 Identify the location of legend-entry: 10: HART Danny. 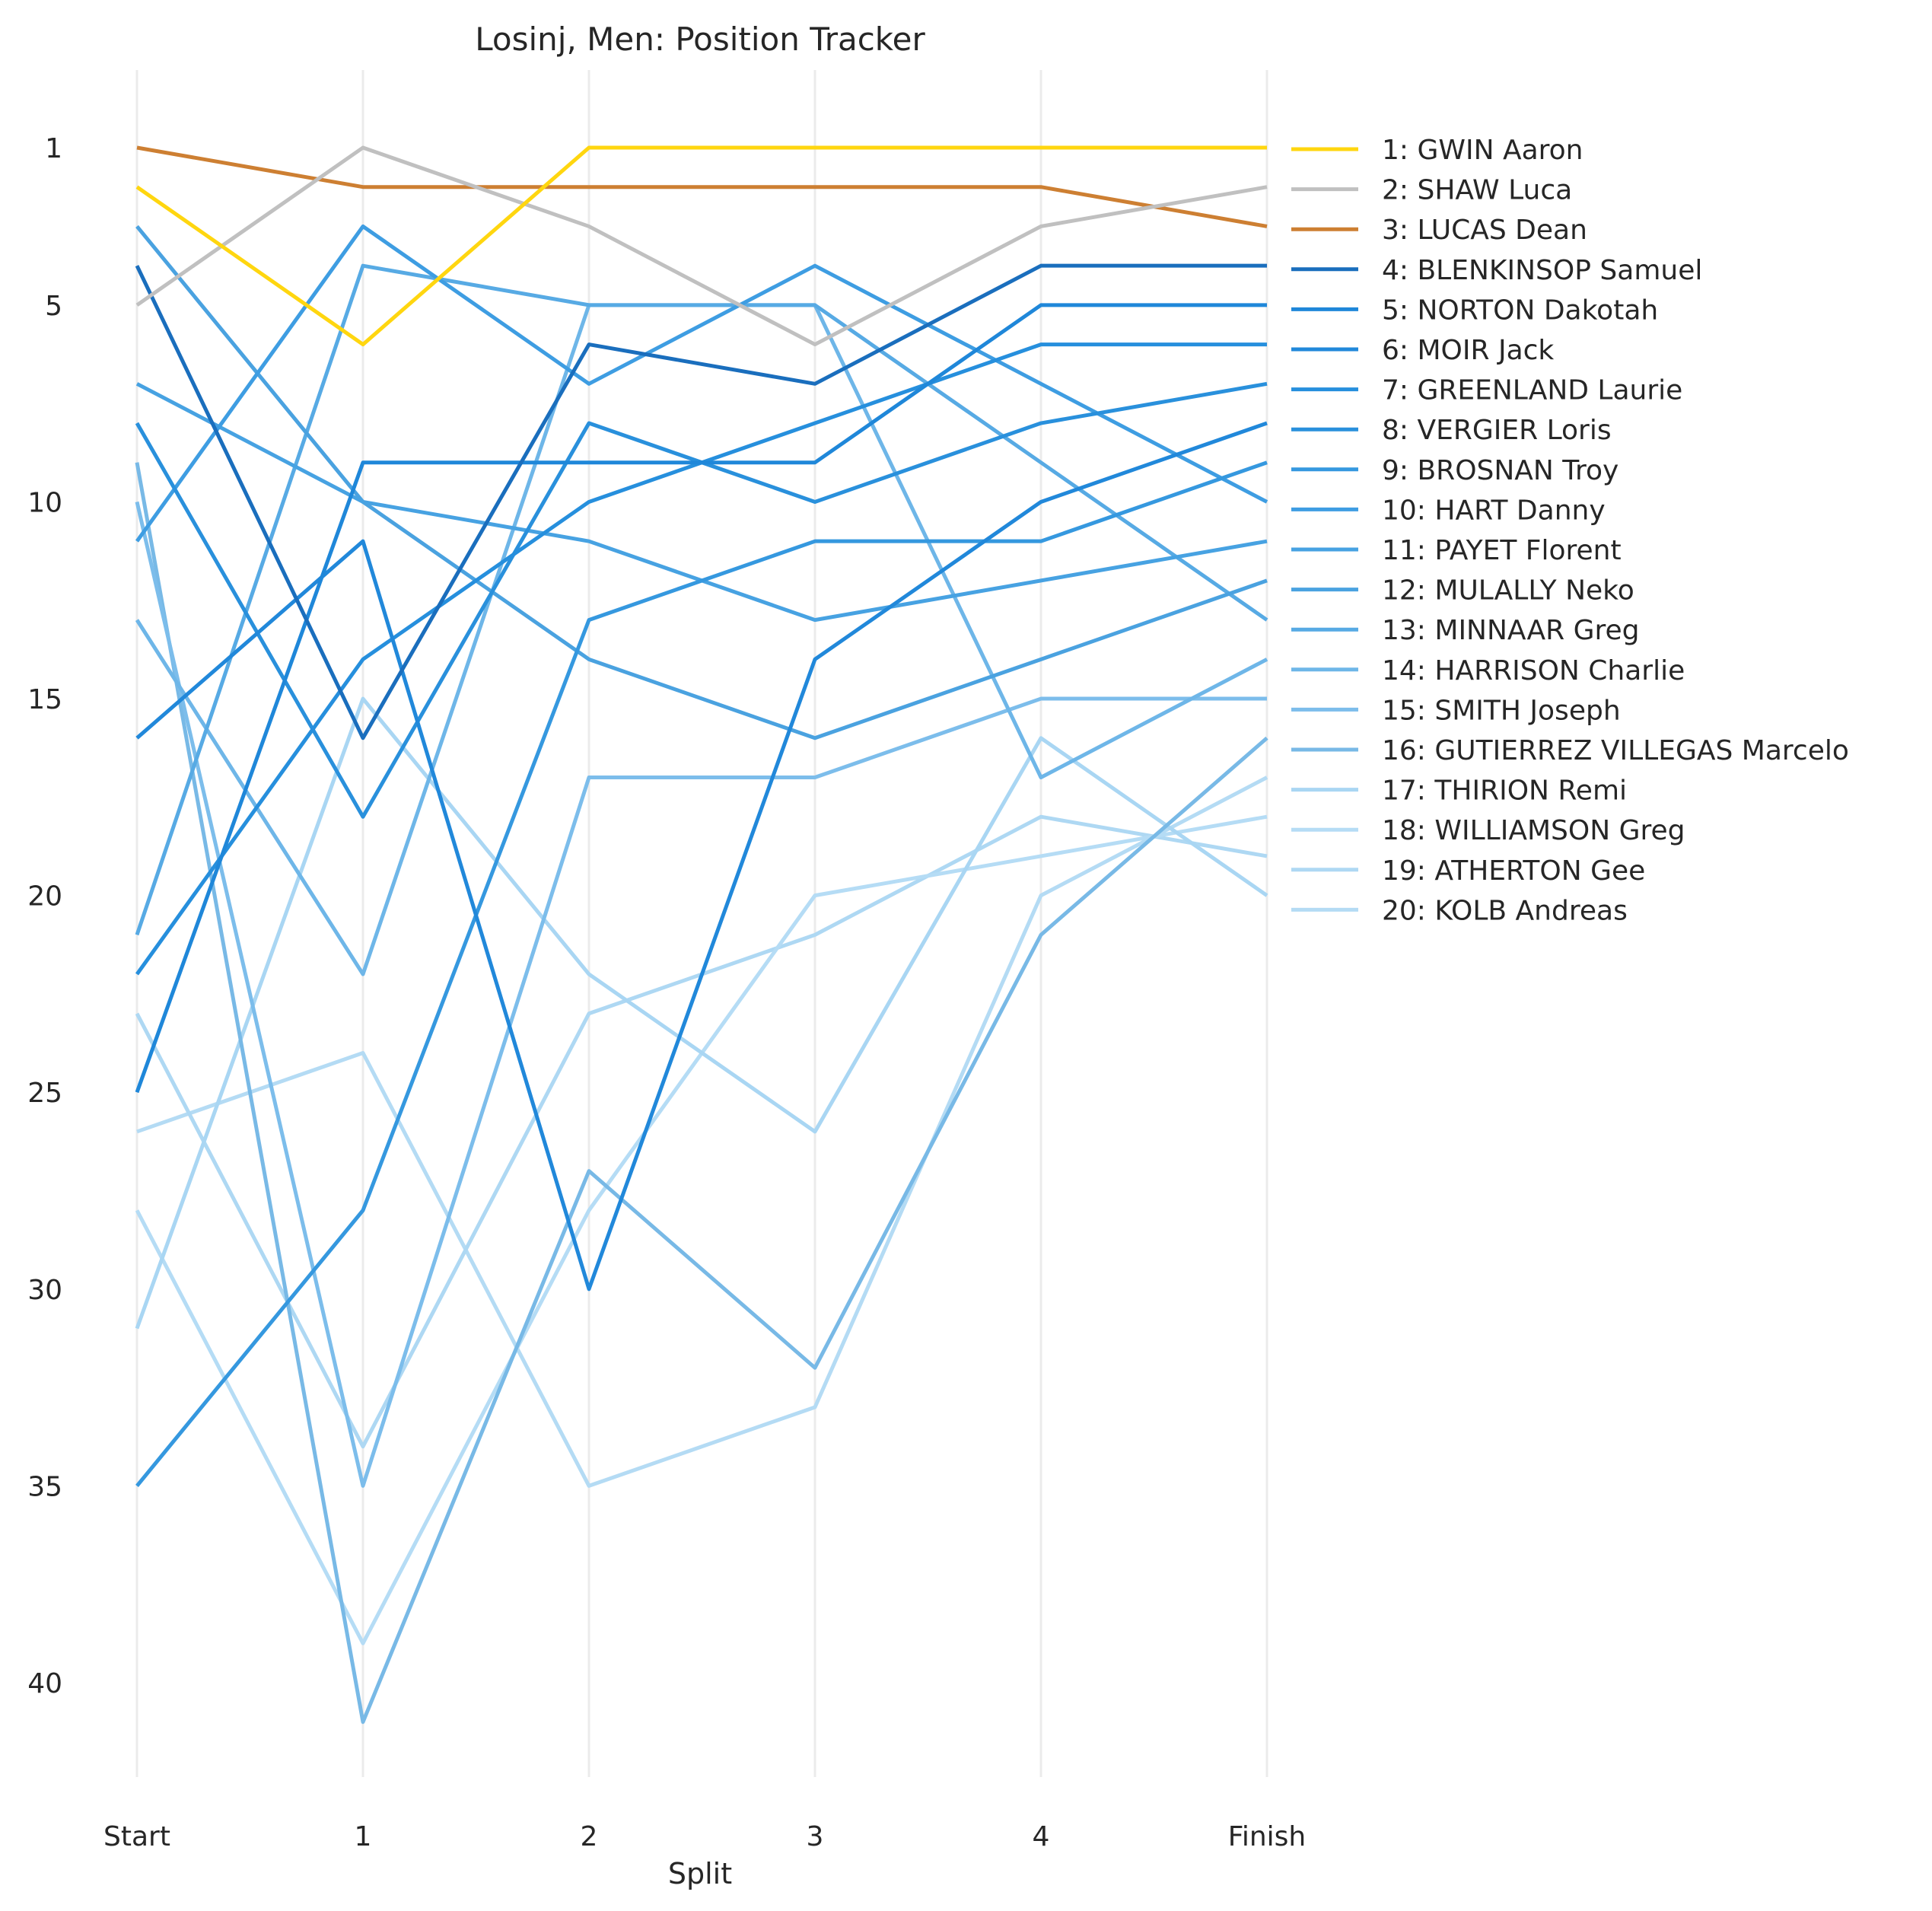
(1494, 510).